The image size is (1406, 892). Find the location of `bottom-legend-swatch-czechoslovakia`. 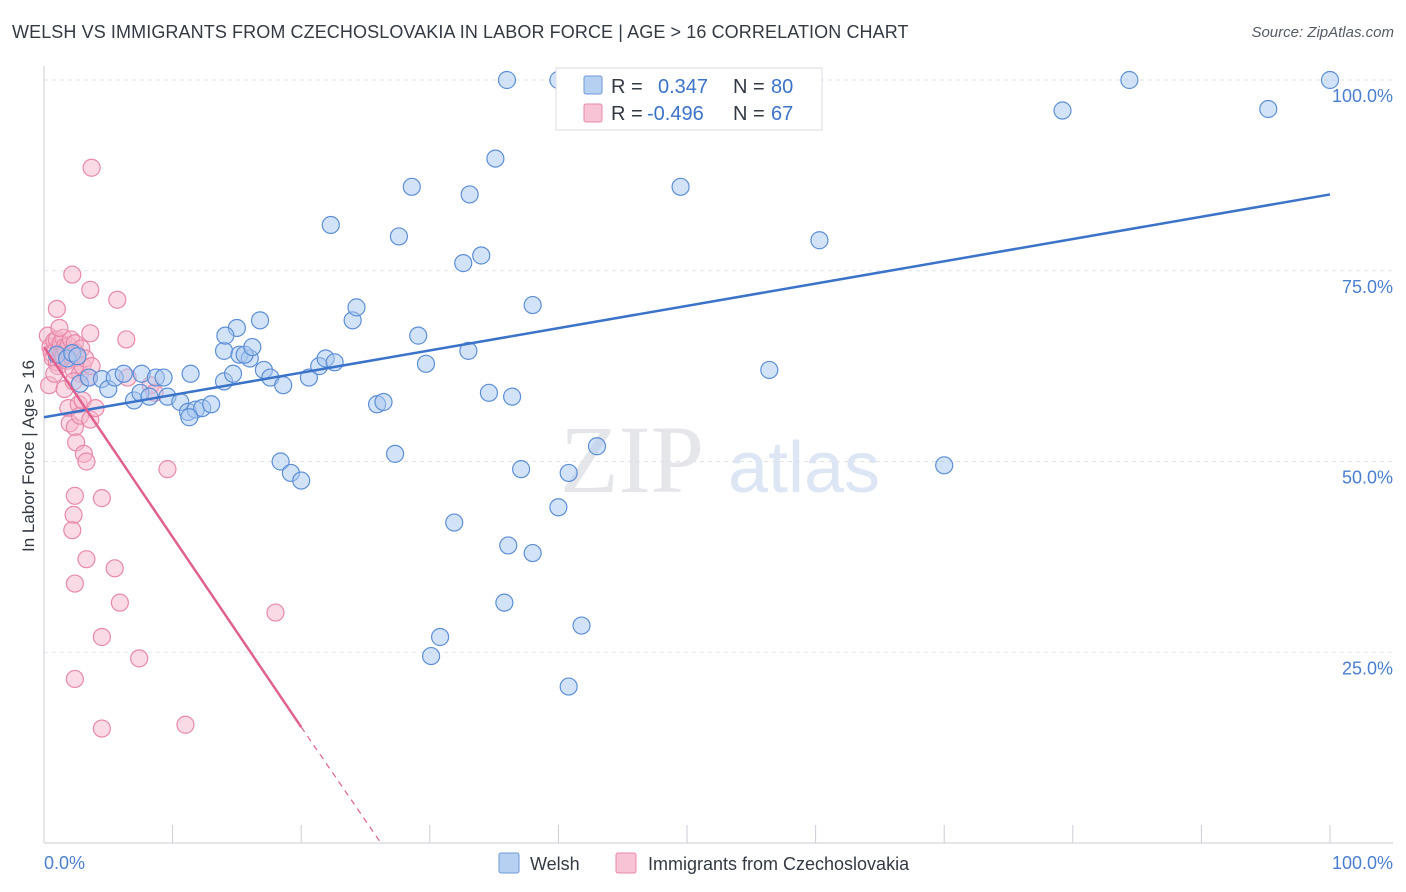

bottom-legend-swatch-czechoslovakia is located at coordinates (626, 863).